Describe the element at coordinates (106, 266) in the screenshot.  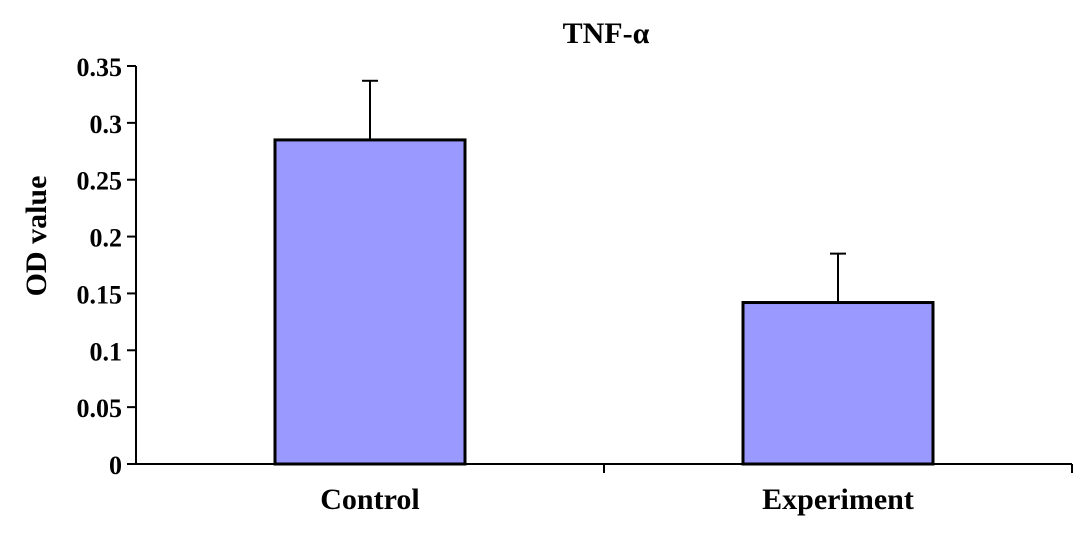
I see `y-axis-ticks: 0 0.05 0.1 0.15 0.2 0.25 0.3 0.35` at that location.